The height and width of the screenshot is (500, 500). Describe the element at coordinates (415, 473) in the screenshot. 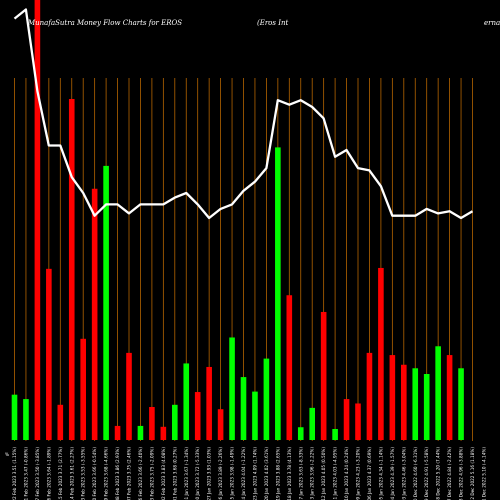

I see `x-tick-label: Fri 30 Dec 2022 4.60 (-6.31%)` at that location.